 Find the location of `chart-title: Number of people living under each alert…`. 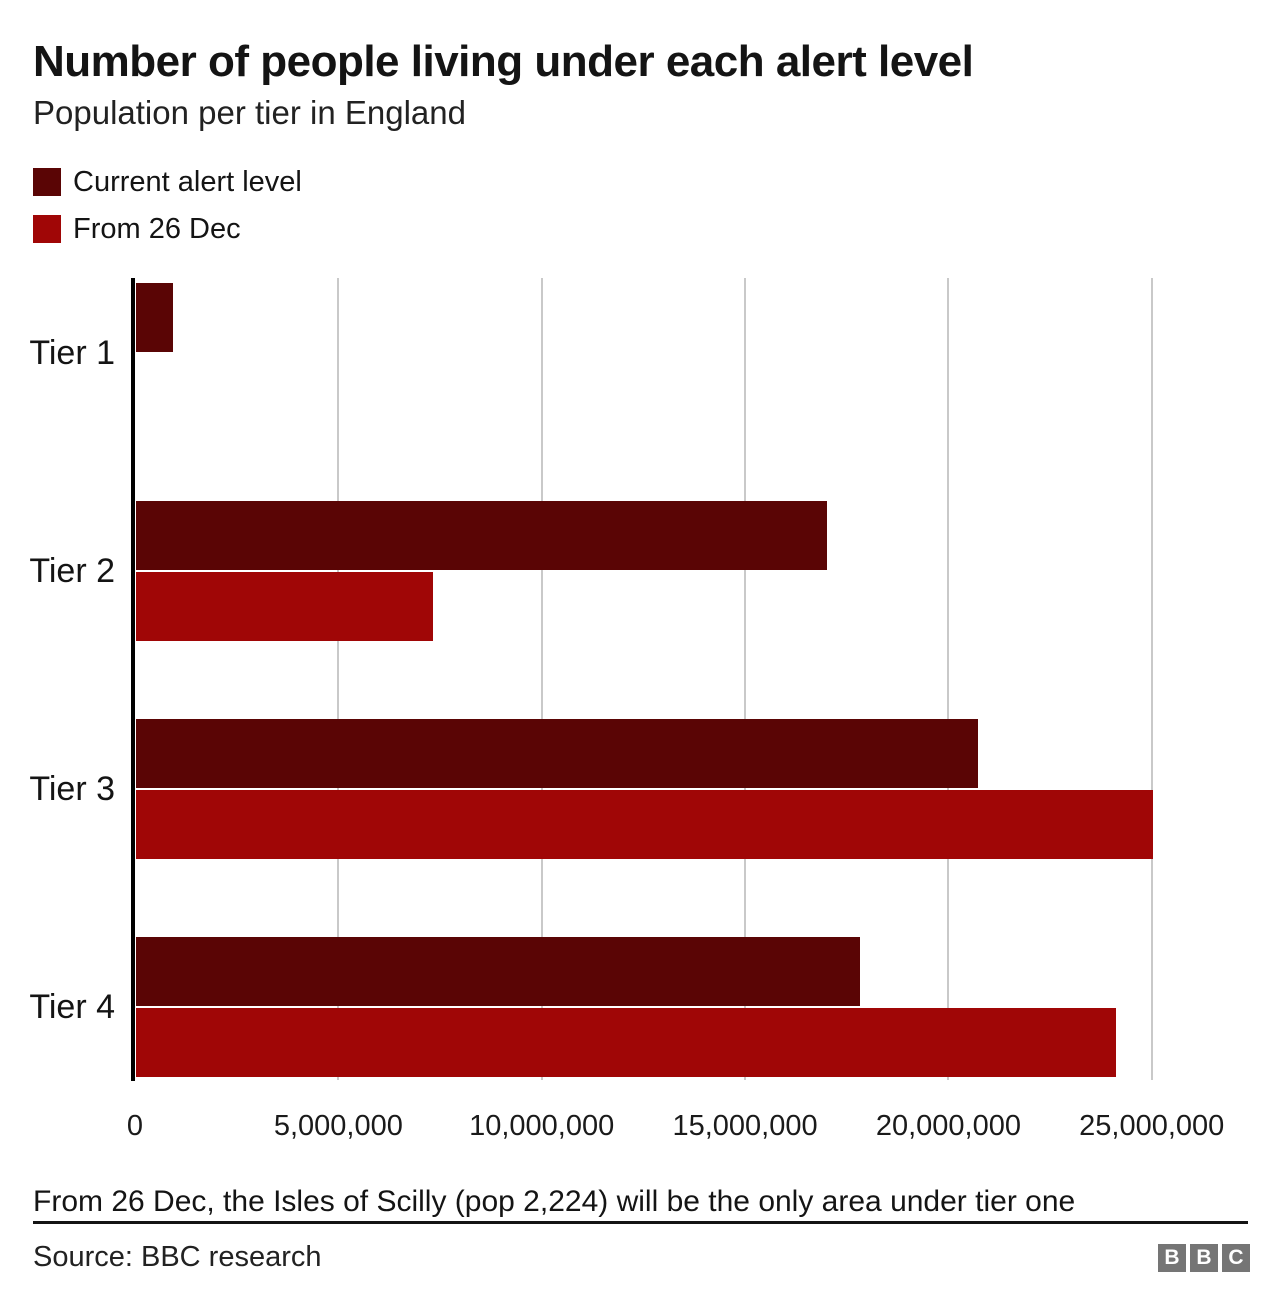

chart-title: Number of people living under each alert… is located at coordinates (503, 61).